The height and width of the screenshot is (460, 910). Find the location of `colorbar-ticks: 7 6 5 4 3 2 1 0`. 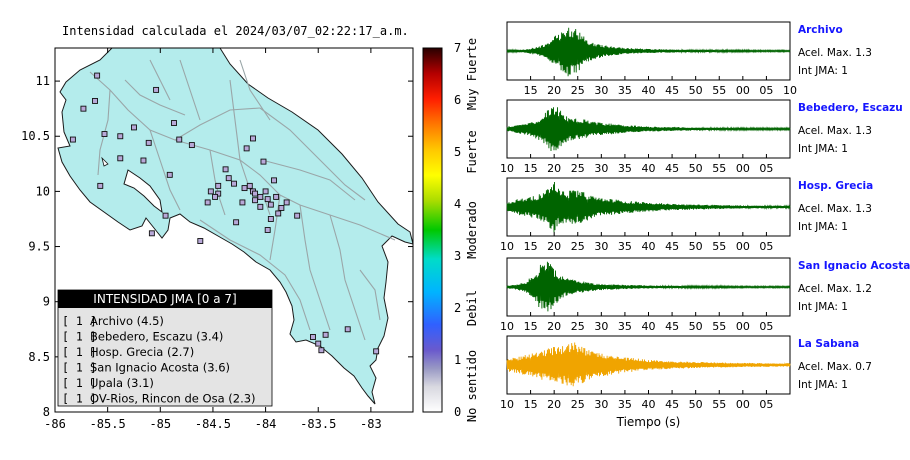

colorbar-ticks: 7 6 5 4 3 2 1 0 is located at coordinates (457, 230).